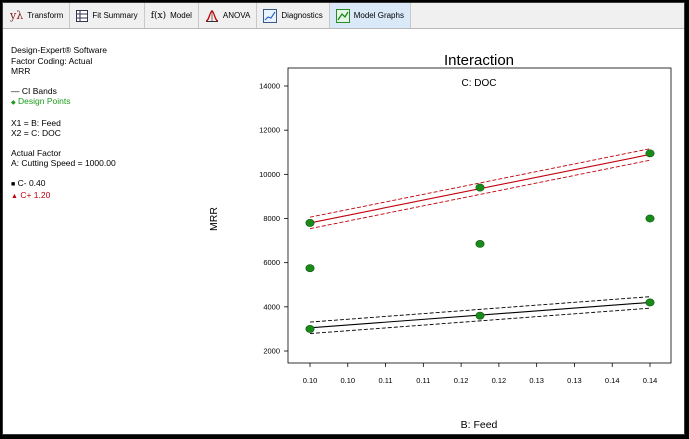  I want to click on function-icon: f(x), so click(158, 15).